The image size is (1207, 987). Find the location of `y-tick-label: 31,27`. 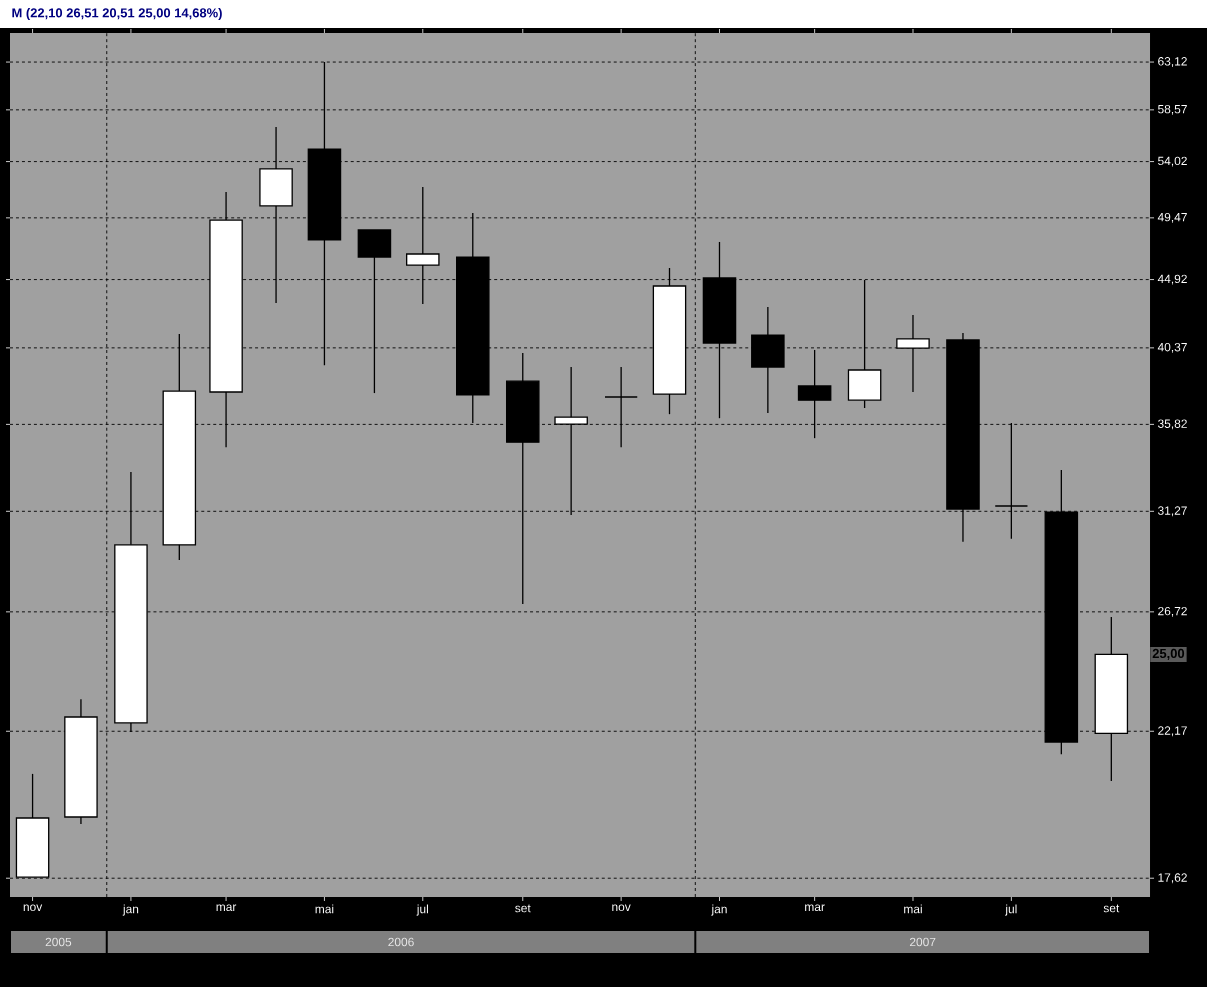

y-tick-label: 31,27 is located at coordinates (1172, 511).